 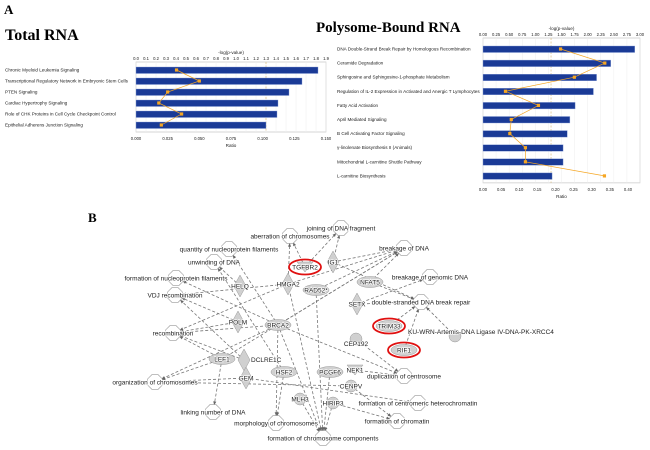 What do you see at coordinates (256, 58) in the screenshot?
I see `top-tick-label: 1.2` at bounding box center [256, 58].